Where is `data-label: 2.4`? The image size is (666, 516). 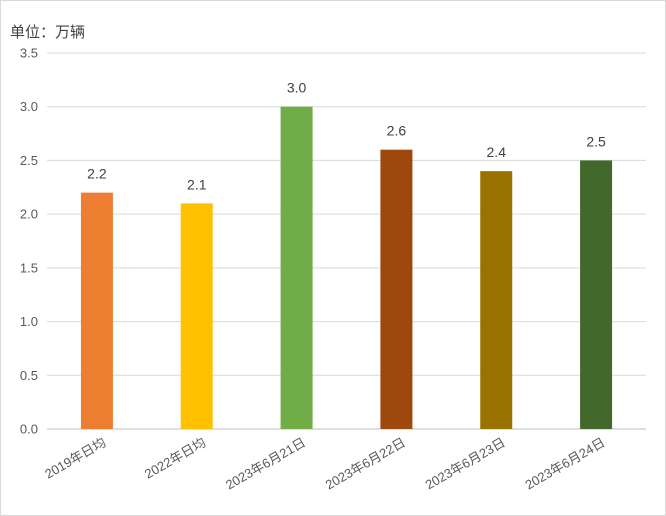
data-label: 2.4 is located at coordinates (497, 152).